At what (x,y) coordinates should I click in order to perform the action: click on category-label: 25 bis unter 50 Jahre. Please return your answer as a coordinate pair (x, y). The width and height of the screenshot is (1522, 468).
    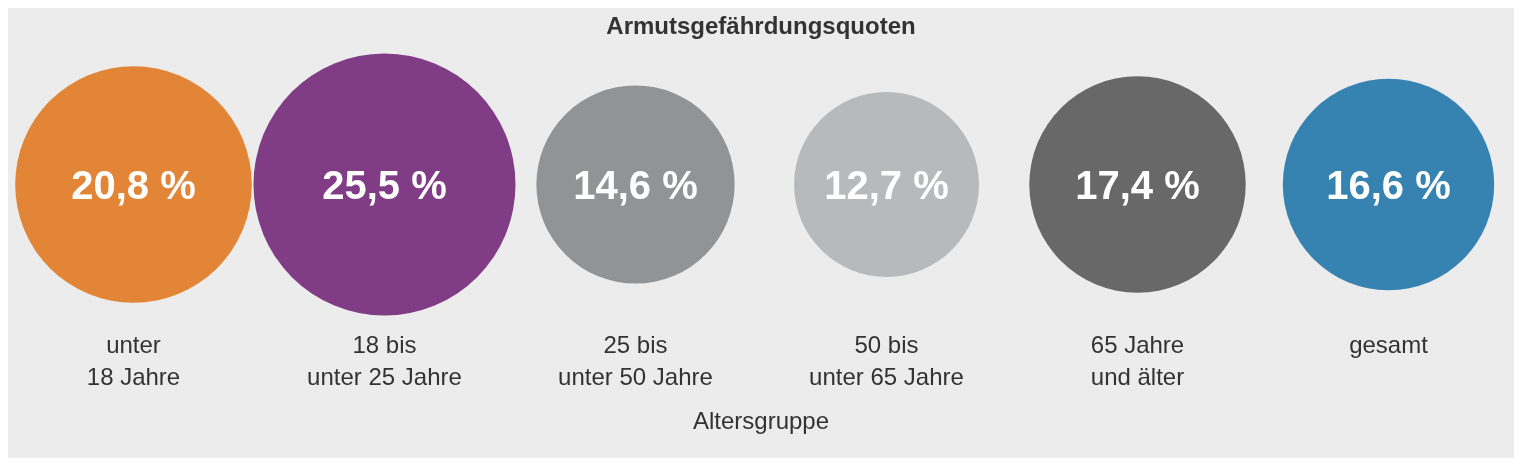
    Looking at the image, I should click on (635, 360).